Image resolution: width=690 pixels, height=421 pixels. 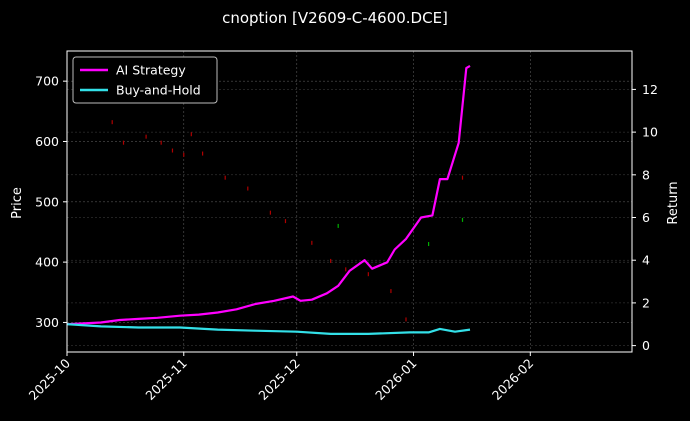 I want to click on y2-tick-label: 10, so click(x=650, y=132).